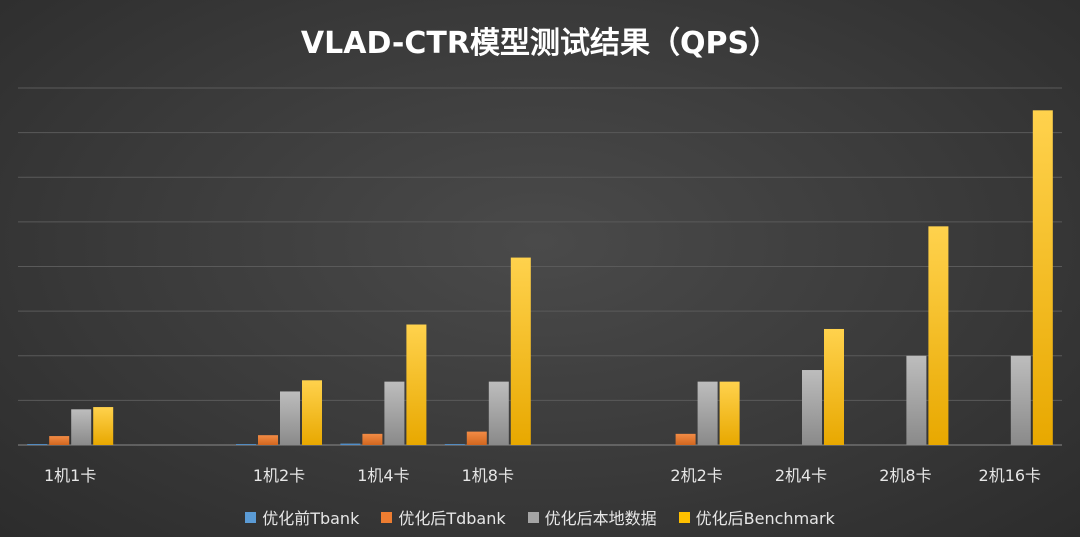  I want to click on legend-item: 优化后Benchmark, so click(756, 517).